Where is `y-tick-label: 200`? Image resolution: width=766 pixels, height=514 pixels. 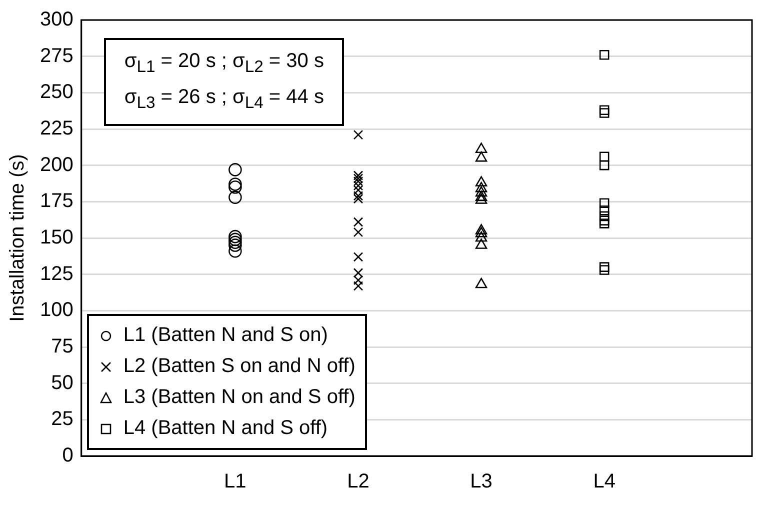 y-tick-label: 200 is located at coordinates (57, 165).